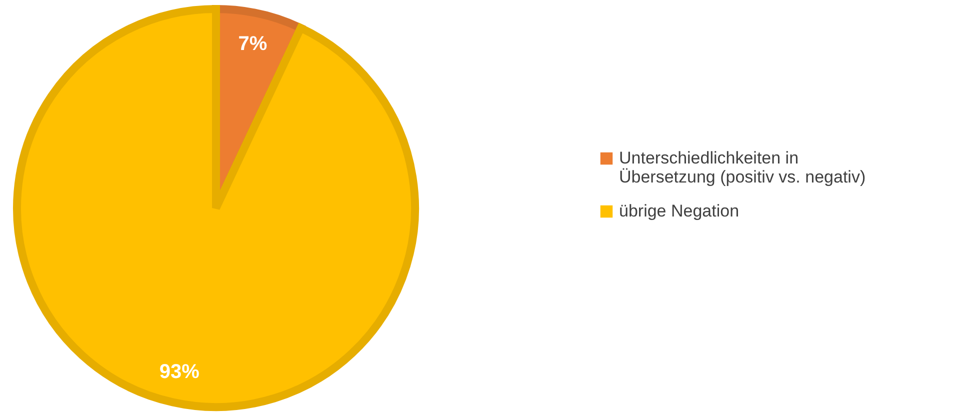  Describe the element at coordinates (179, 371) in the screenshot. I see `data-label: 93%` at that location.